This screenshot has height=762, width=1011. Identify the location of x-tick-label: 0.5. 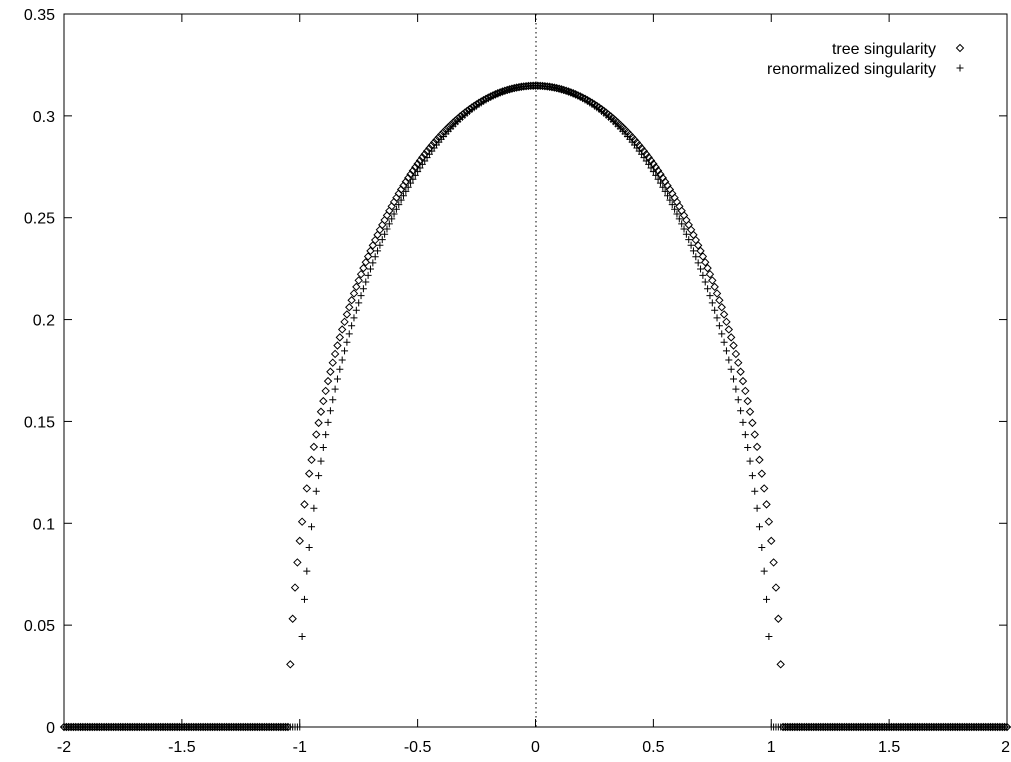
(653, 747).